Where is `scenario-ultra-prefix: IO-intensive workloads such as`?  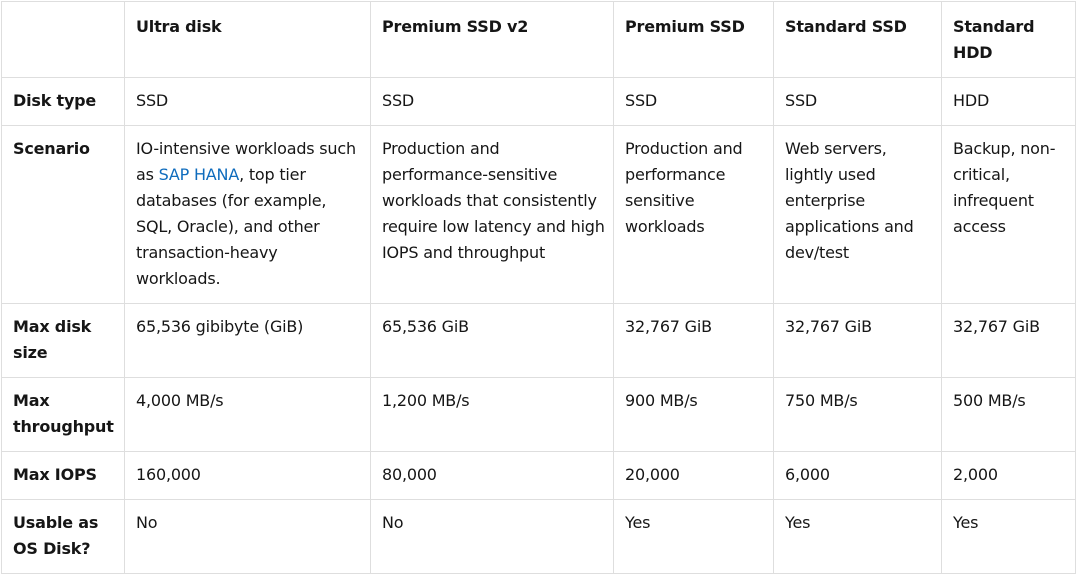 scenario-ultra-prefix: IO-intensive workloads such as is located at coordinates (246, 161).